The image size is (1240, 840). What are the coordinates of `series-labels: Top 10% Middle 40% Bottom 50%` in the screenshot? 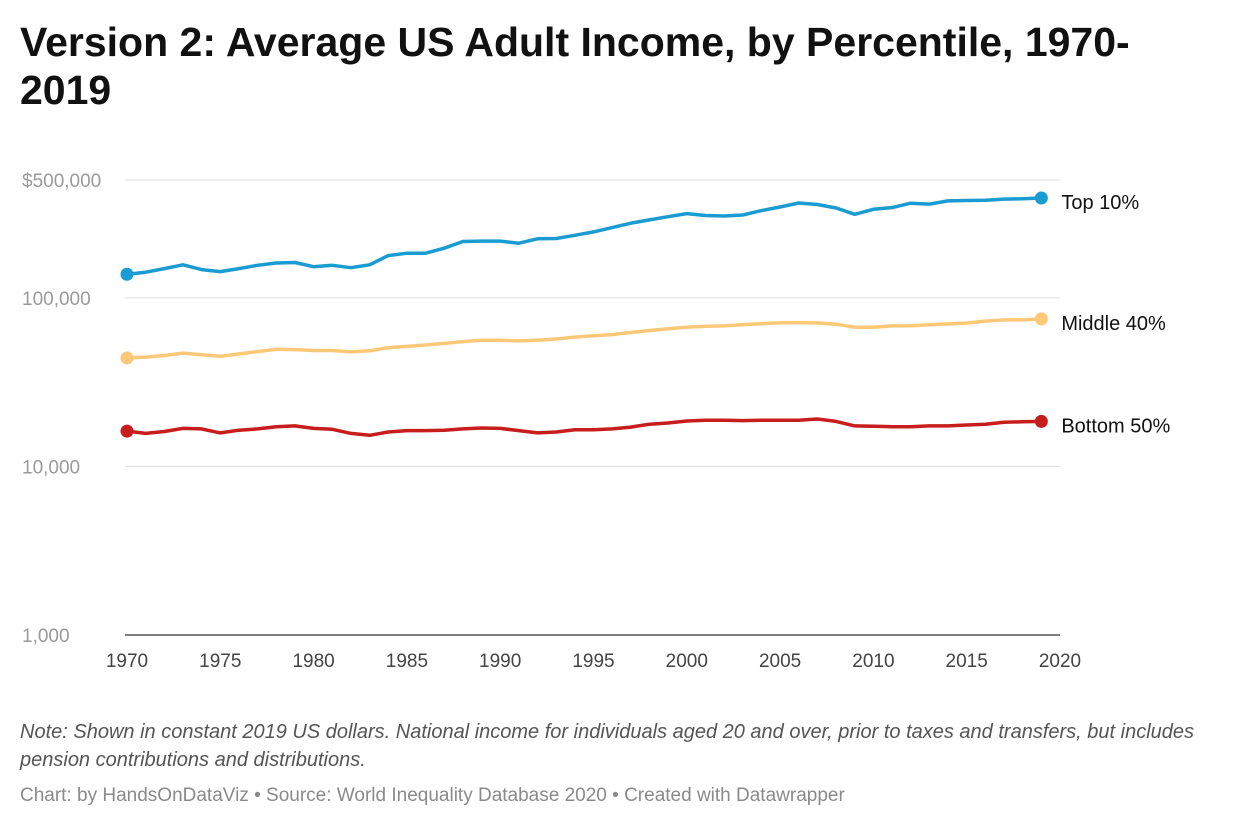 It's located at (1115, 314).